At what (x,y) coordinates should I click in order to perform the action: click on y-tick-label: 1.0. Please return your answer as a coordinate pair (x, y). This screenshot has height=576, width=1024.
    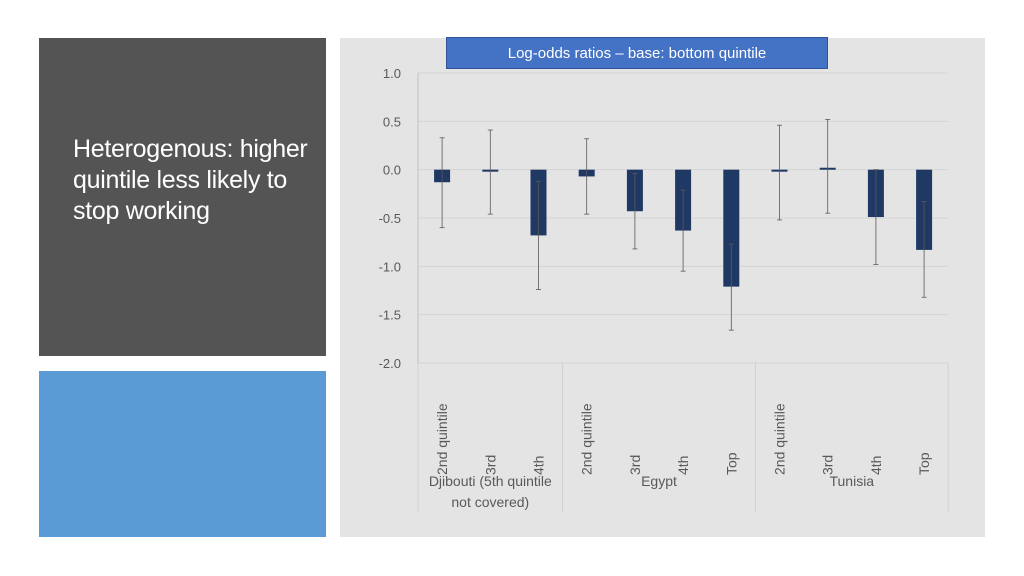
    Looking at the image, I should click on (392, 73).